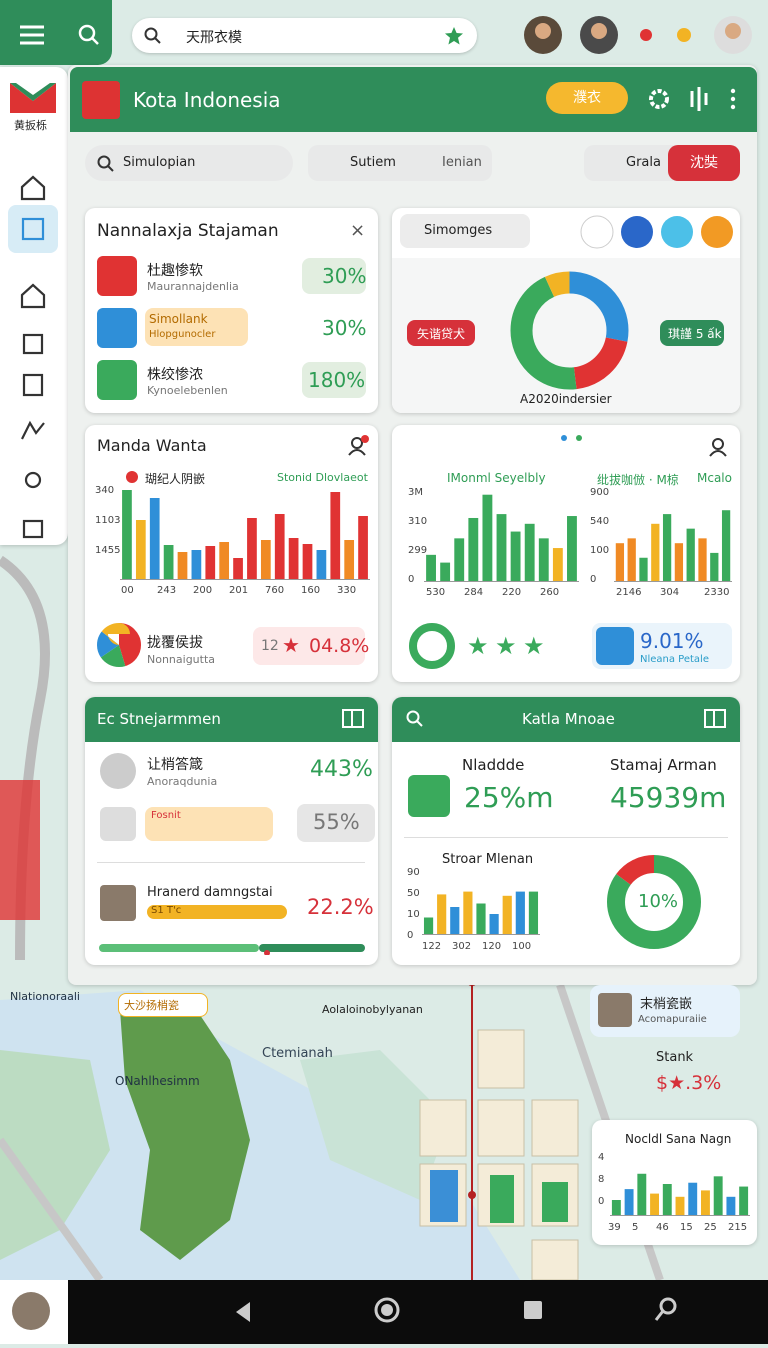 The width and height of the screenshot is (768, 1348). Describe the element at coordinates (587, 98) in the screenshot. I see `header-button: 濮衣` at that location.